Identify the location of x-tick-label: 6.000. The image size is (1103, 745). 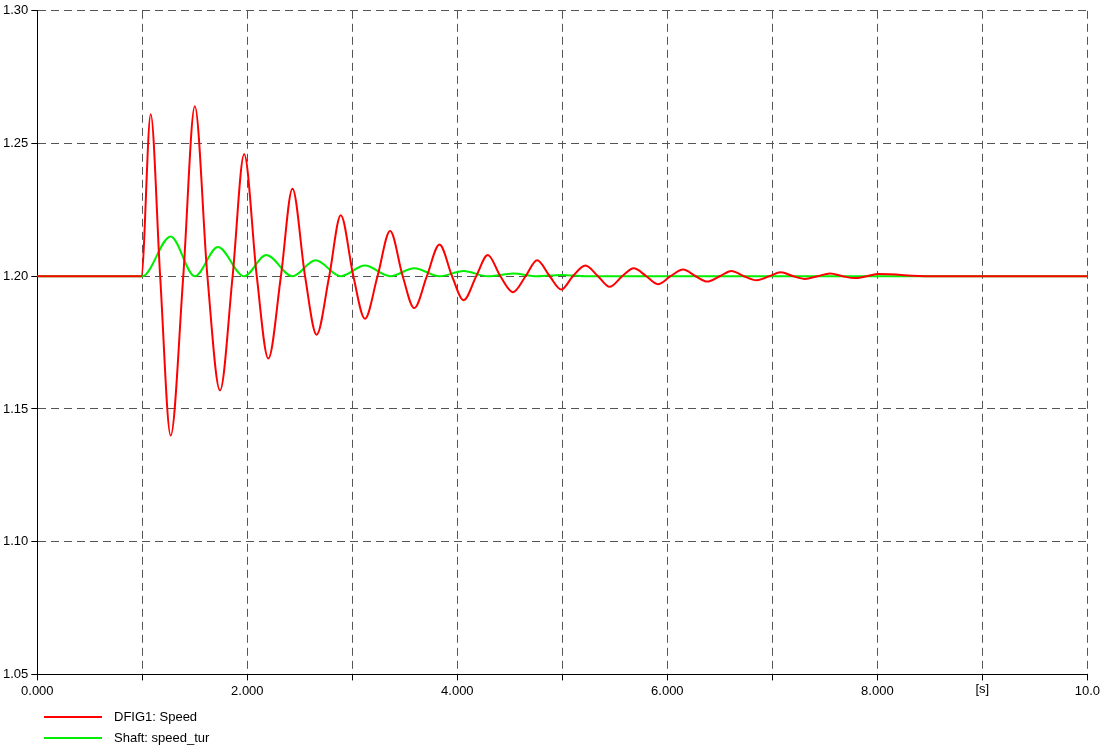
(667, 690).